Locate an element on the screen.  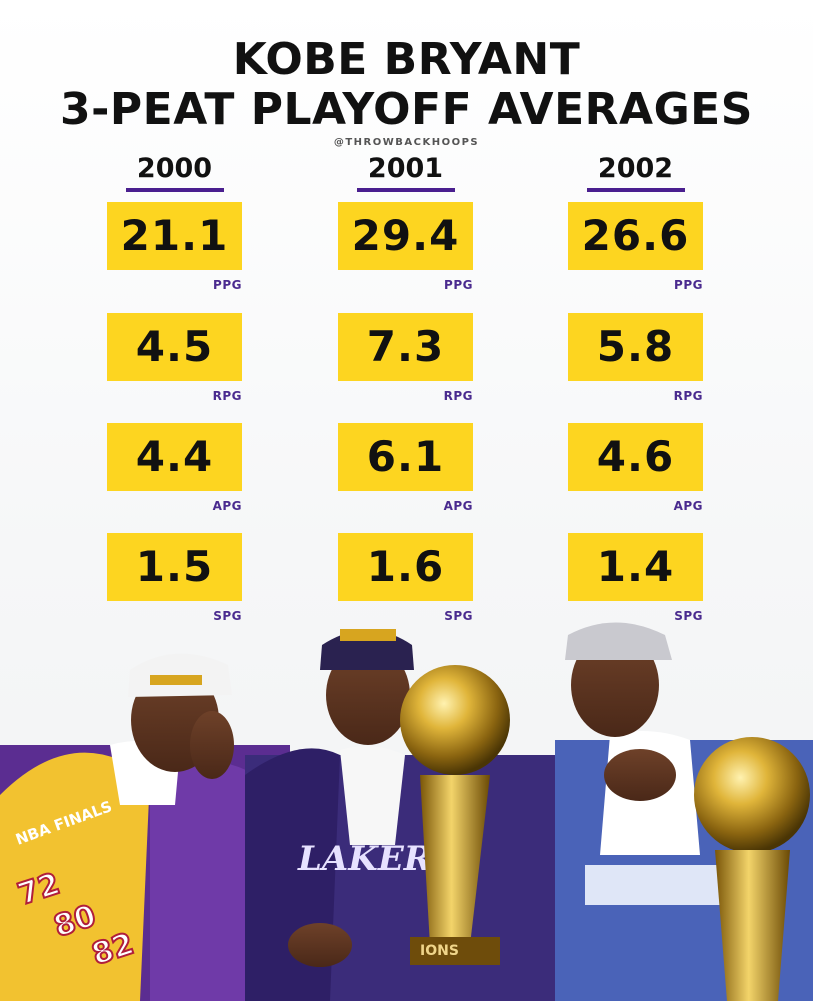
stat-value-box: 4.5 is located at coordinates (174, 347).